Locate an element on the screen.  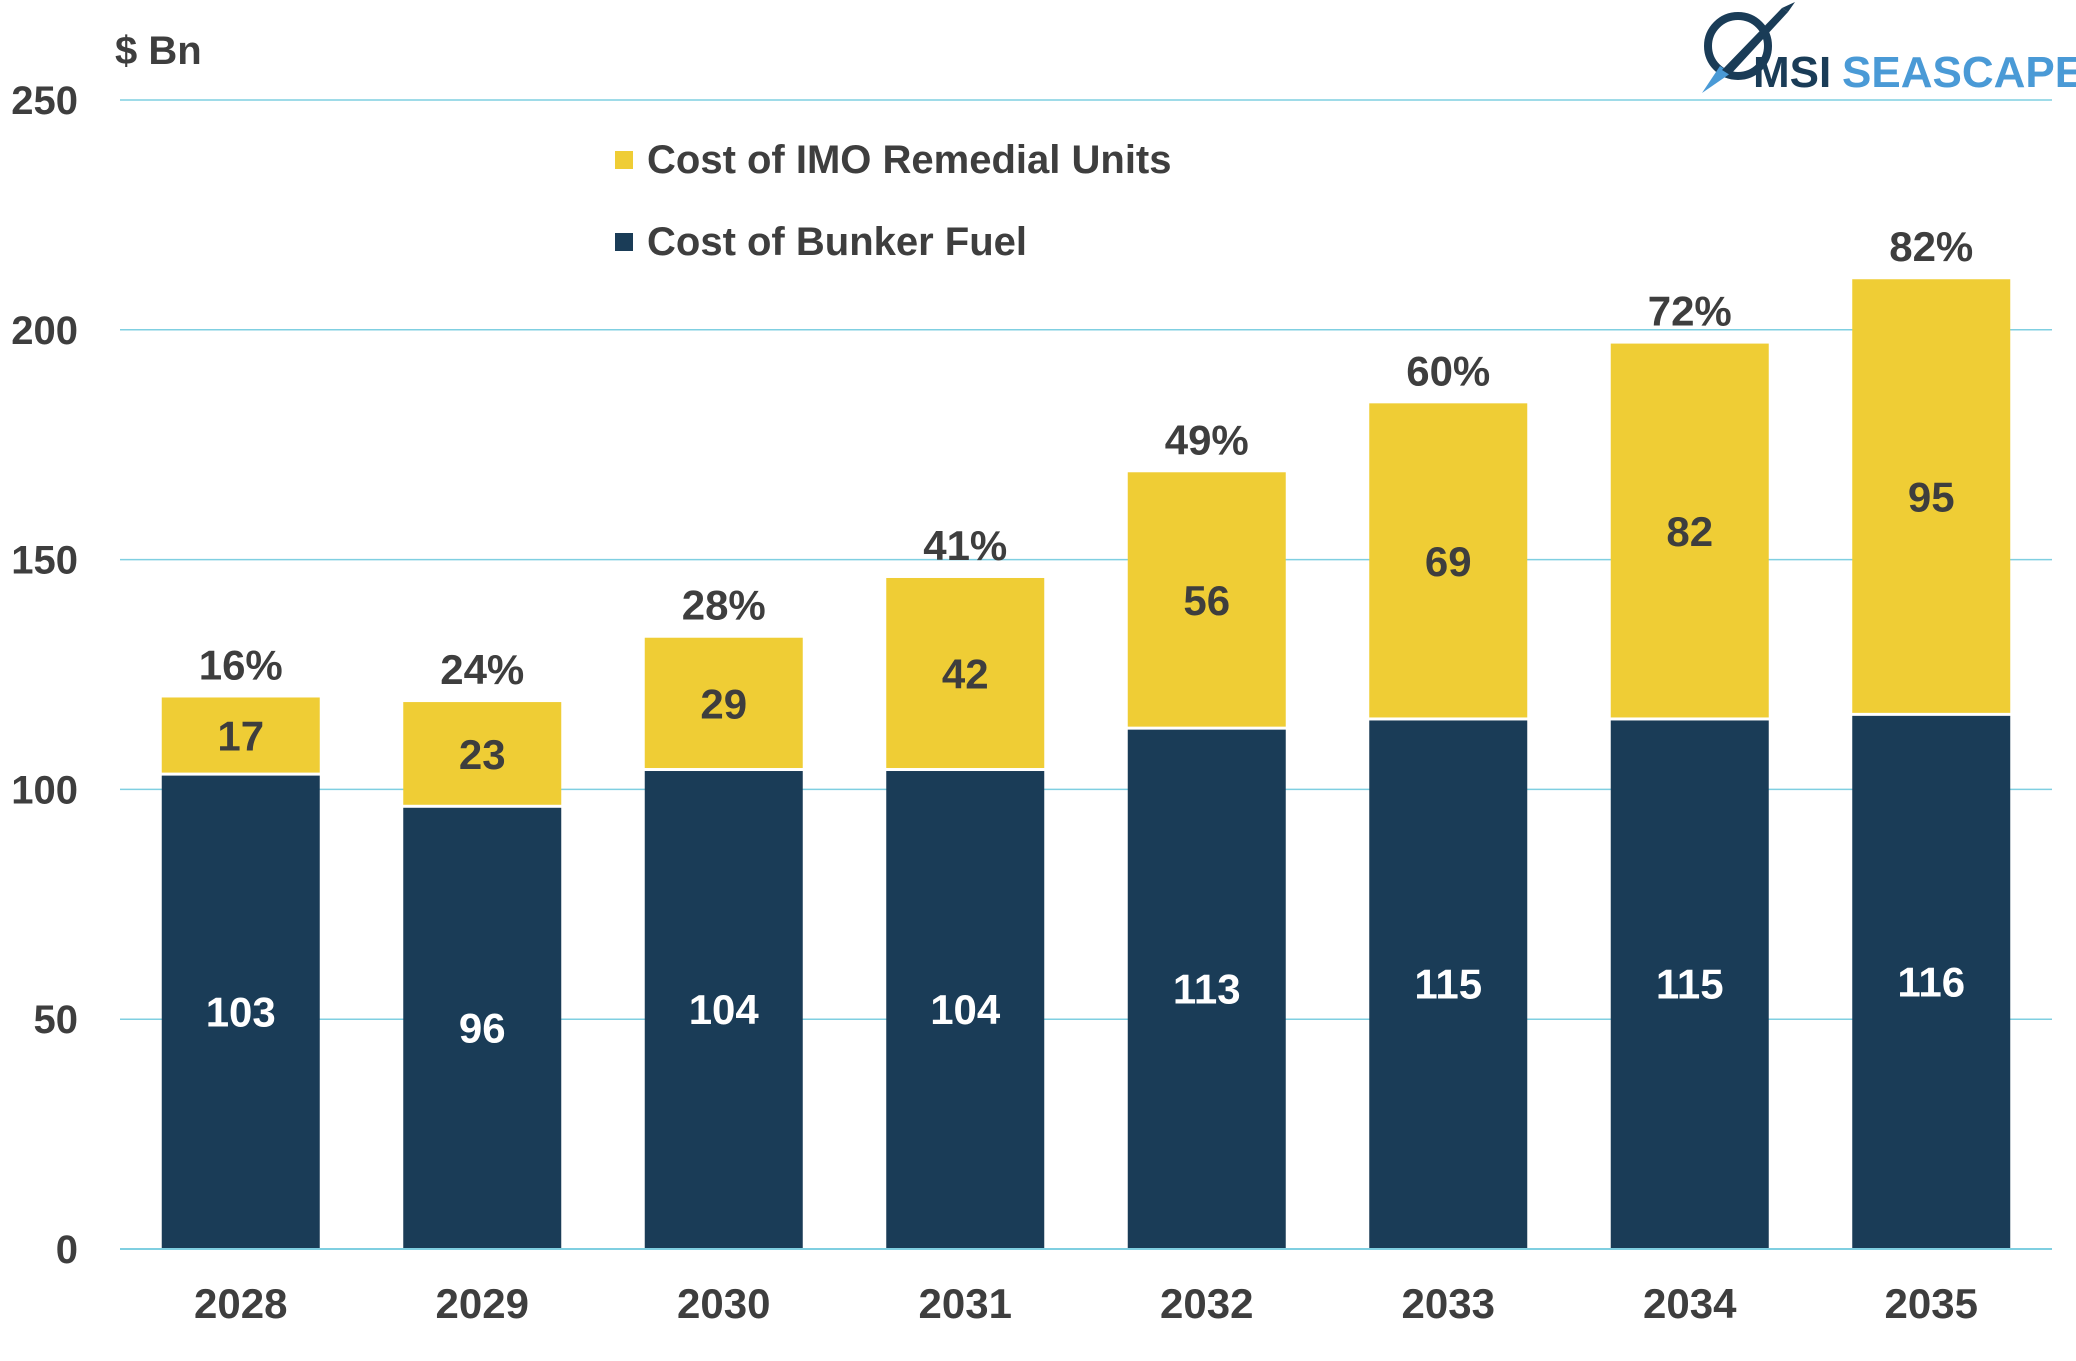
x-tick-label: 2035 is located at coordinates (1931, 1303).